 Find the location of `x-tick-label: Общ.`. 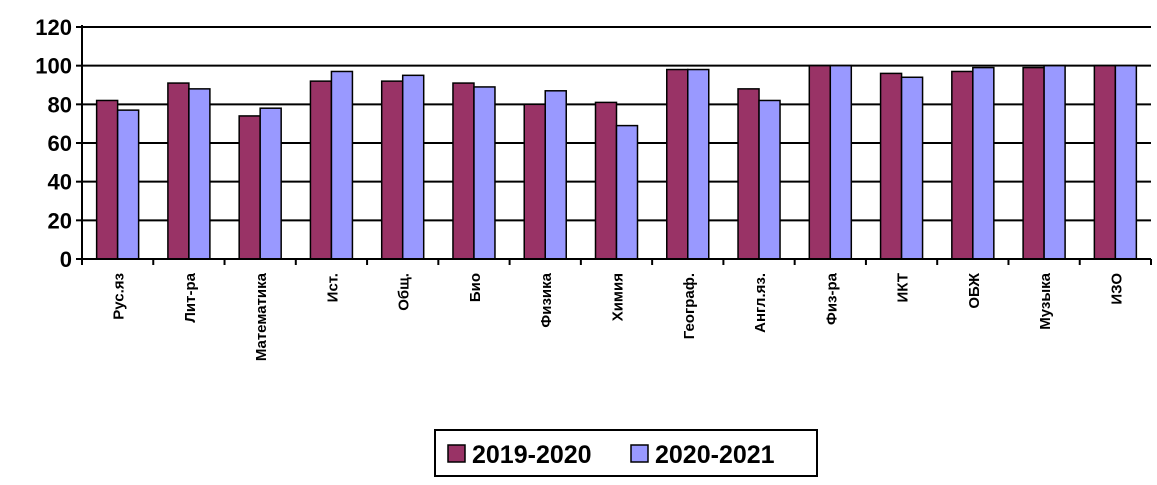

x-tick-label: Общ. is located at coordinates (404, 292).